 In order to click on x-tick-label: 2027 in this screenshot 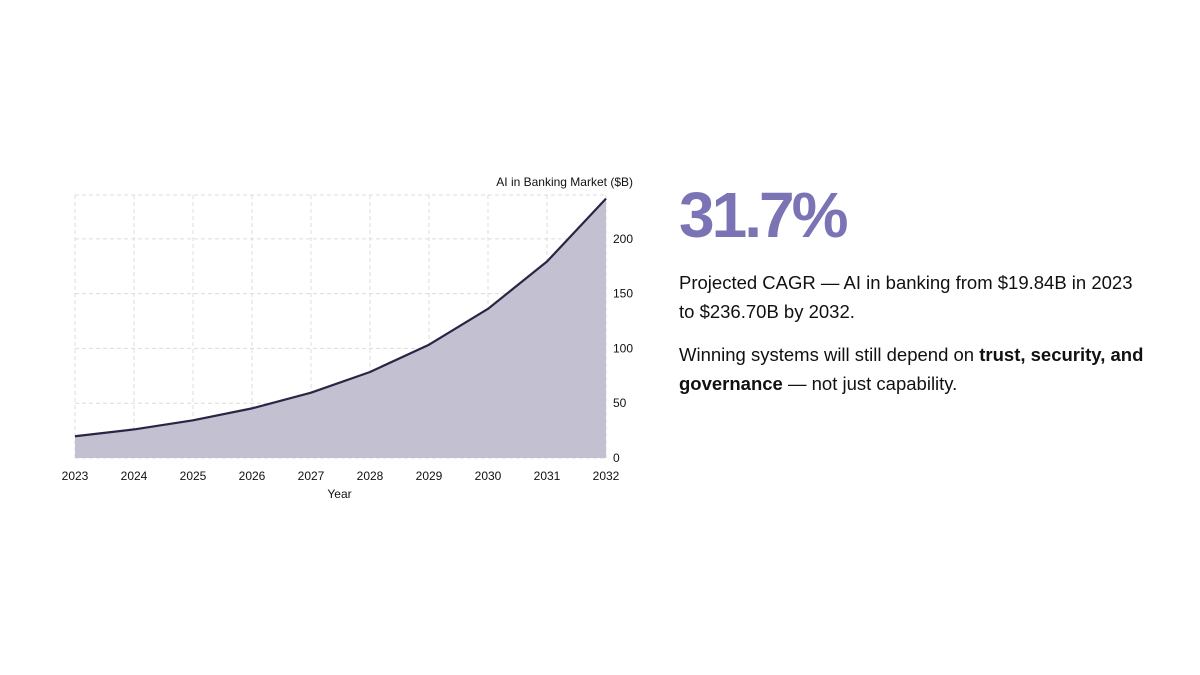, I will do `click(311, 476)`.